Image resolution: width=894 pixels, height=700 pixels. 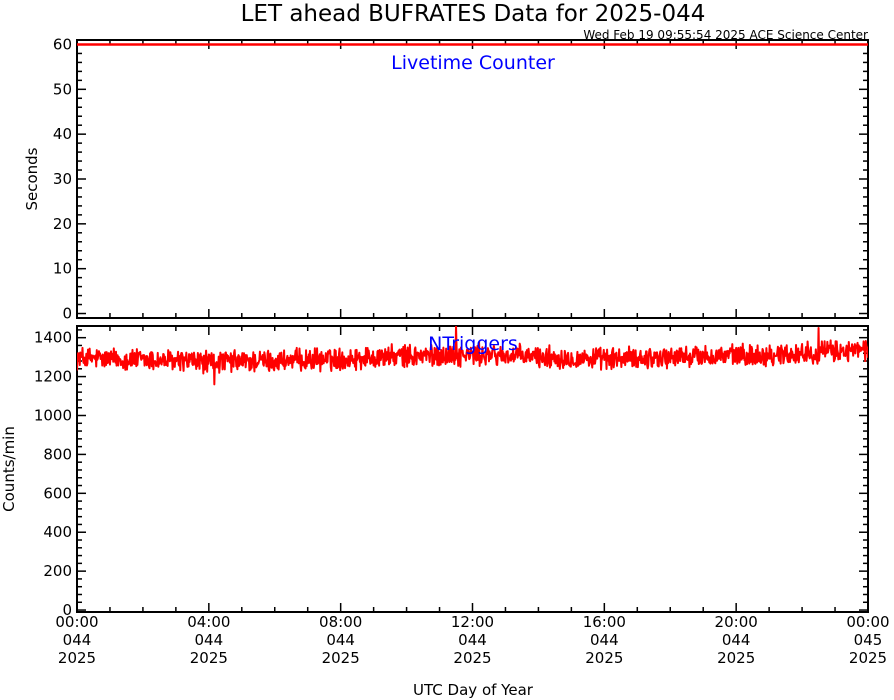 What do you see at coordinates (868, 640) in the screenshot?
I see `xtick-doy-label: 045` at bounding box center [868, 640].